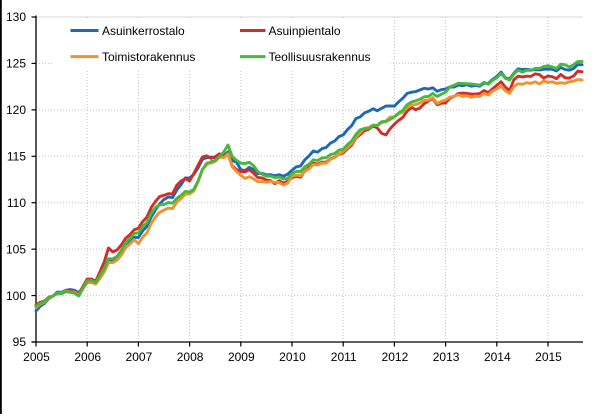 The height and width of the screenshot is (416, 606). Describe the element at coordinates (305, 31) in the screenshot. I see `svg-text: Asuinpientalo` at that location.